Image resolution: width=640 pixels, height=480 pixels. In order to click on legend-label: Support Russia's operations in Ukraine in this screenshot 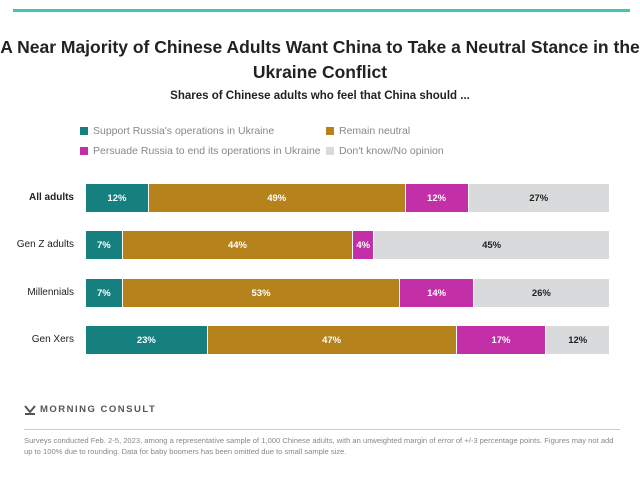, I will do `click(184, 131)`.